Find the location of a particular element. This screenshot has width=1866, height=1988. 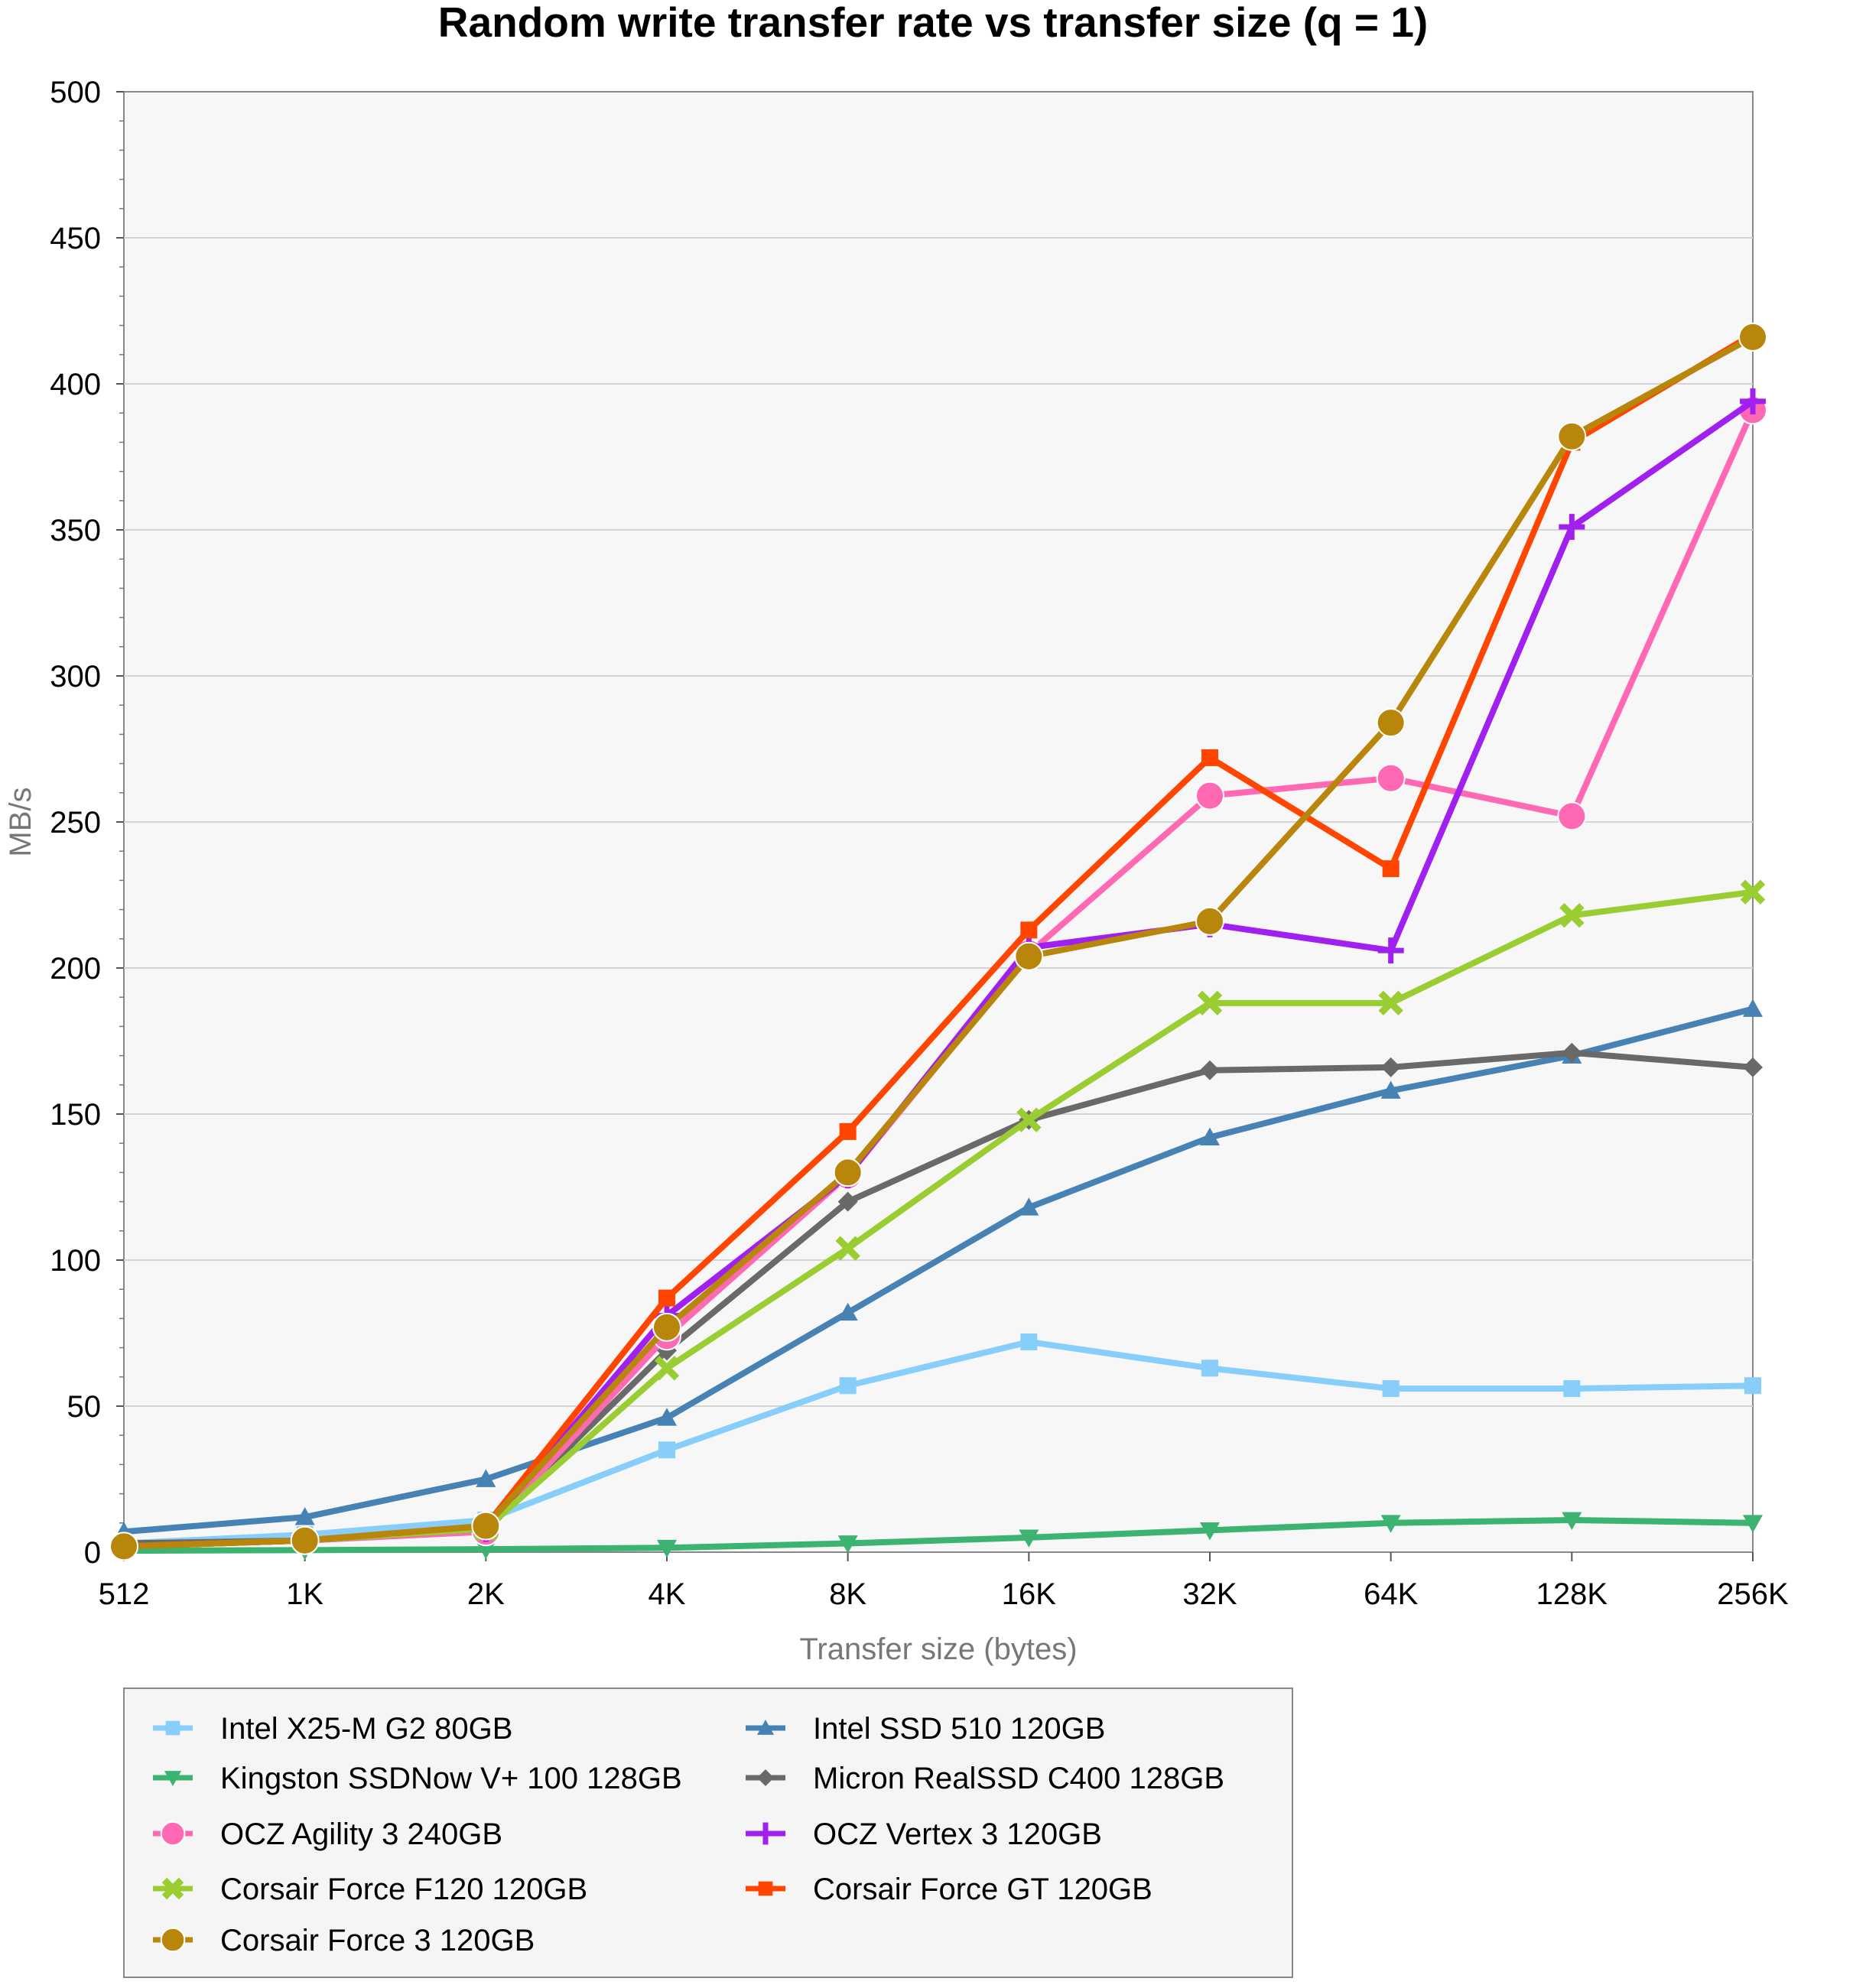

y-tick-label: 400 is located at coordinates (75, 384).